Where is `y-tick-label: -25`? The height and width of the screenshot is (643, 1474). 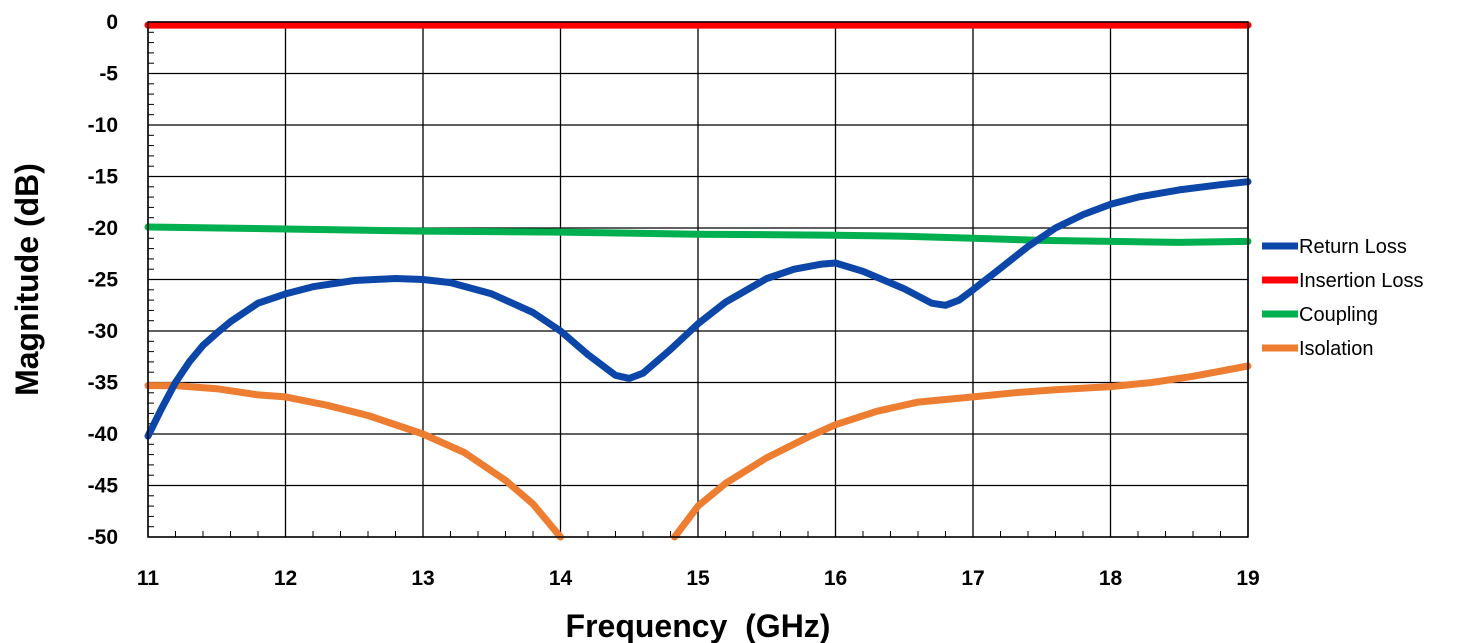 y-tick-label: -25 is located at coordinates (103, 280).